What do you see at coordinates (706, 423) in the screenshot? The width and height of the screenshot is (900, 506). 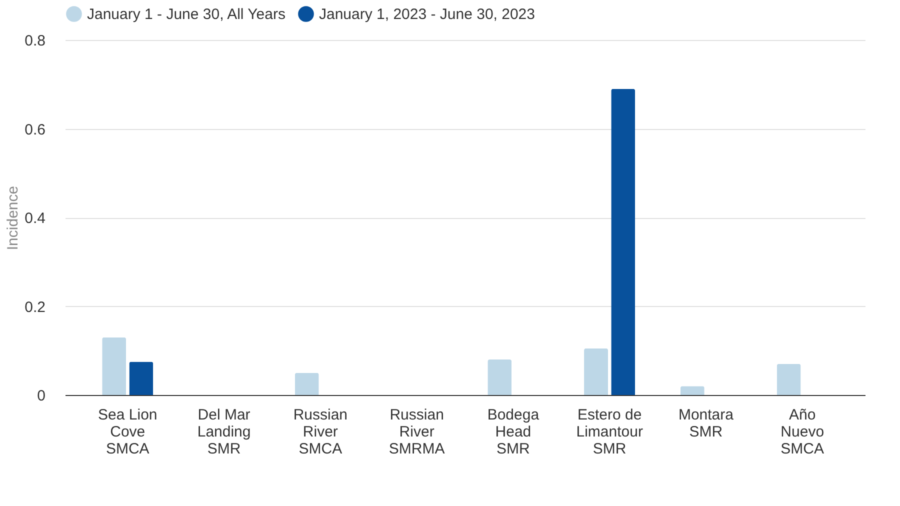 I see `x-tick-label: Montara SMR` at bounding box center [706, 423].